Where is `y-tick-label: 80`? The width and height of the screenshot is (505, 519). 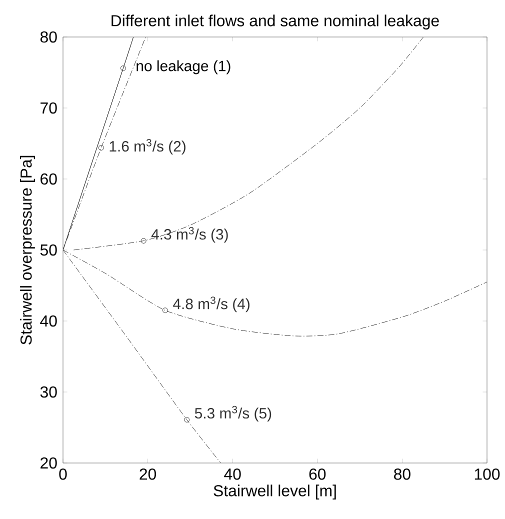 y-tick-label: 80 is located at coordinates (48, 37).